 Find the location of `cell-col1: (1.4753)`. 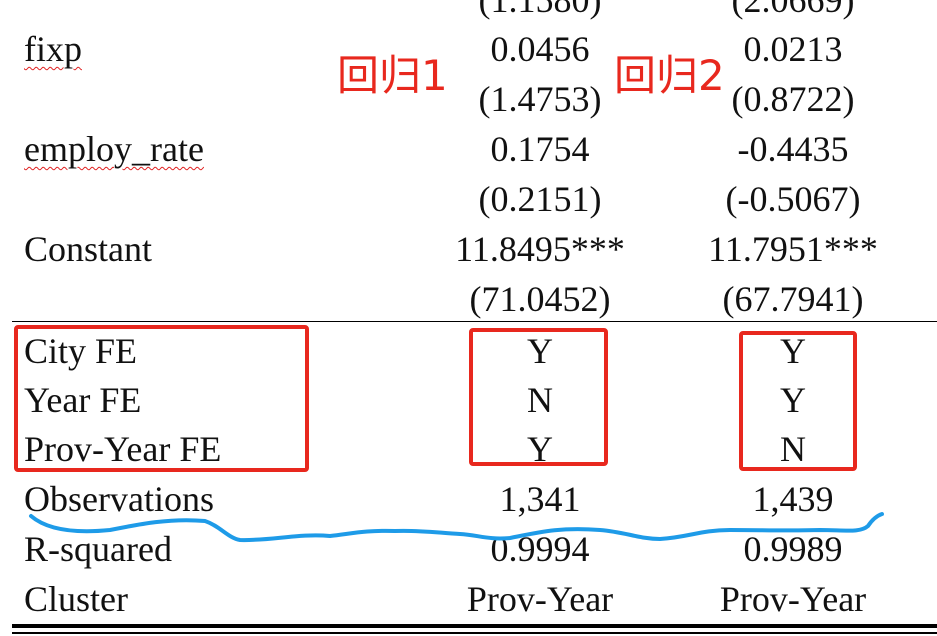

cell-col1: (1.4753) is located at coordinates (540, 99).